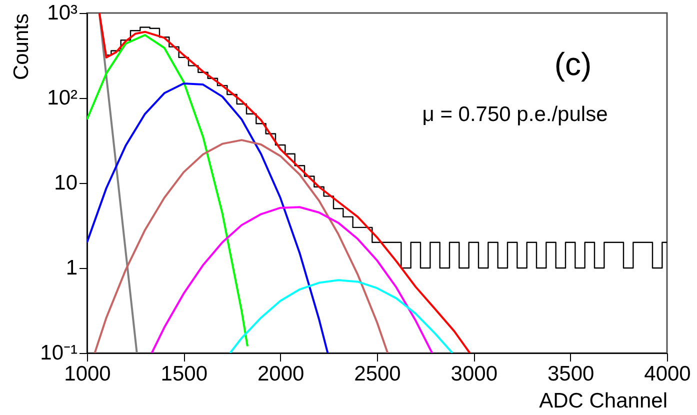 This screenshot has height=415, width=697. What do you see at coordinates (59, 353) in the screenshot?
I see `y-tick-label: 10⁻¹` at bounding box center [59, 353].